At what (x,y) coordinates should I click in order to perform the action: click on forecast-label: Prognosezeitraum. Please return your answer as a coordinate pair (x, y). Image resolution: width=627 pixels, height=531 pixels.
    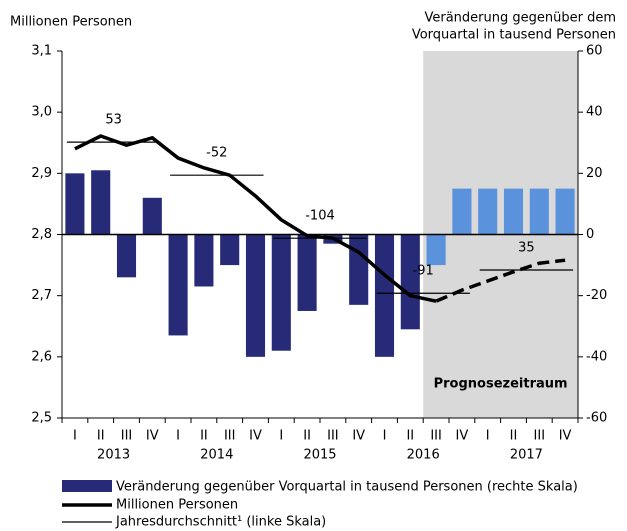
    Looking at the image, I should click on (501, 384).